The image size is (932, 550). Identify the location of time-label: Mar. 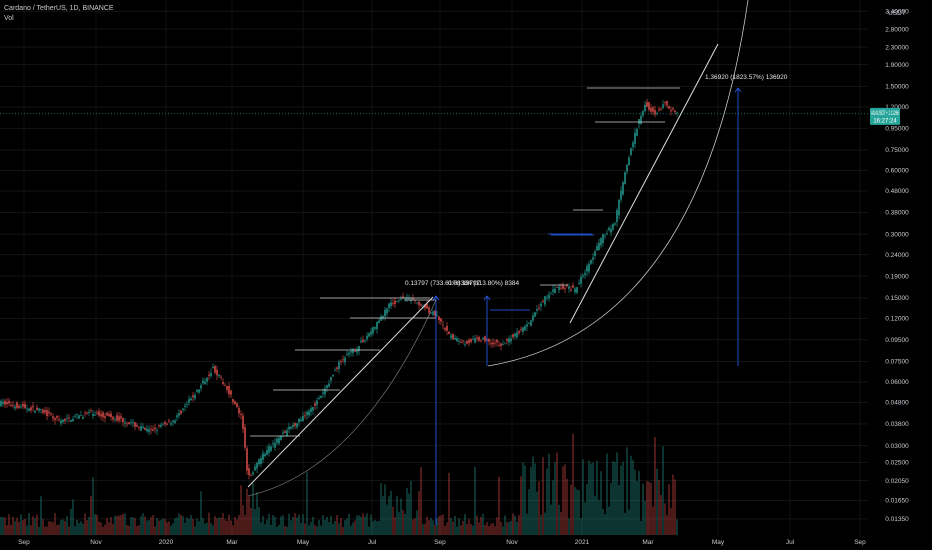
(232, 542).